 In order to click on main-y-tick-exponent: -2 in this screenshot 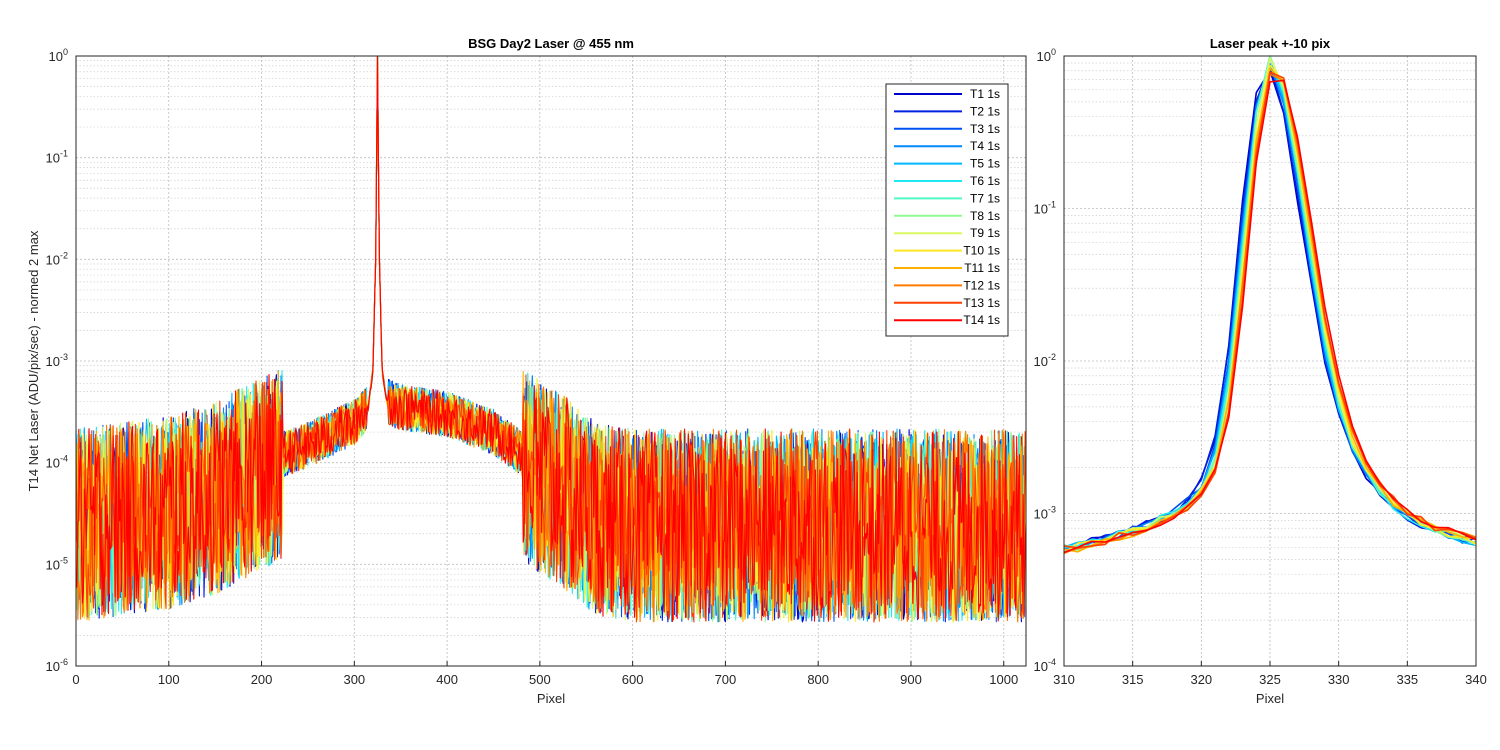, I will do `click(64, 255)`.